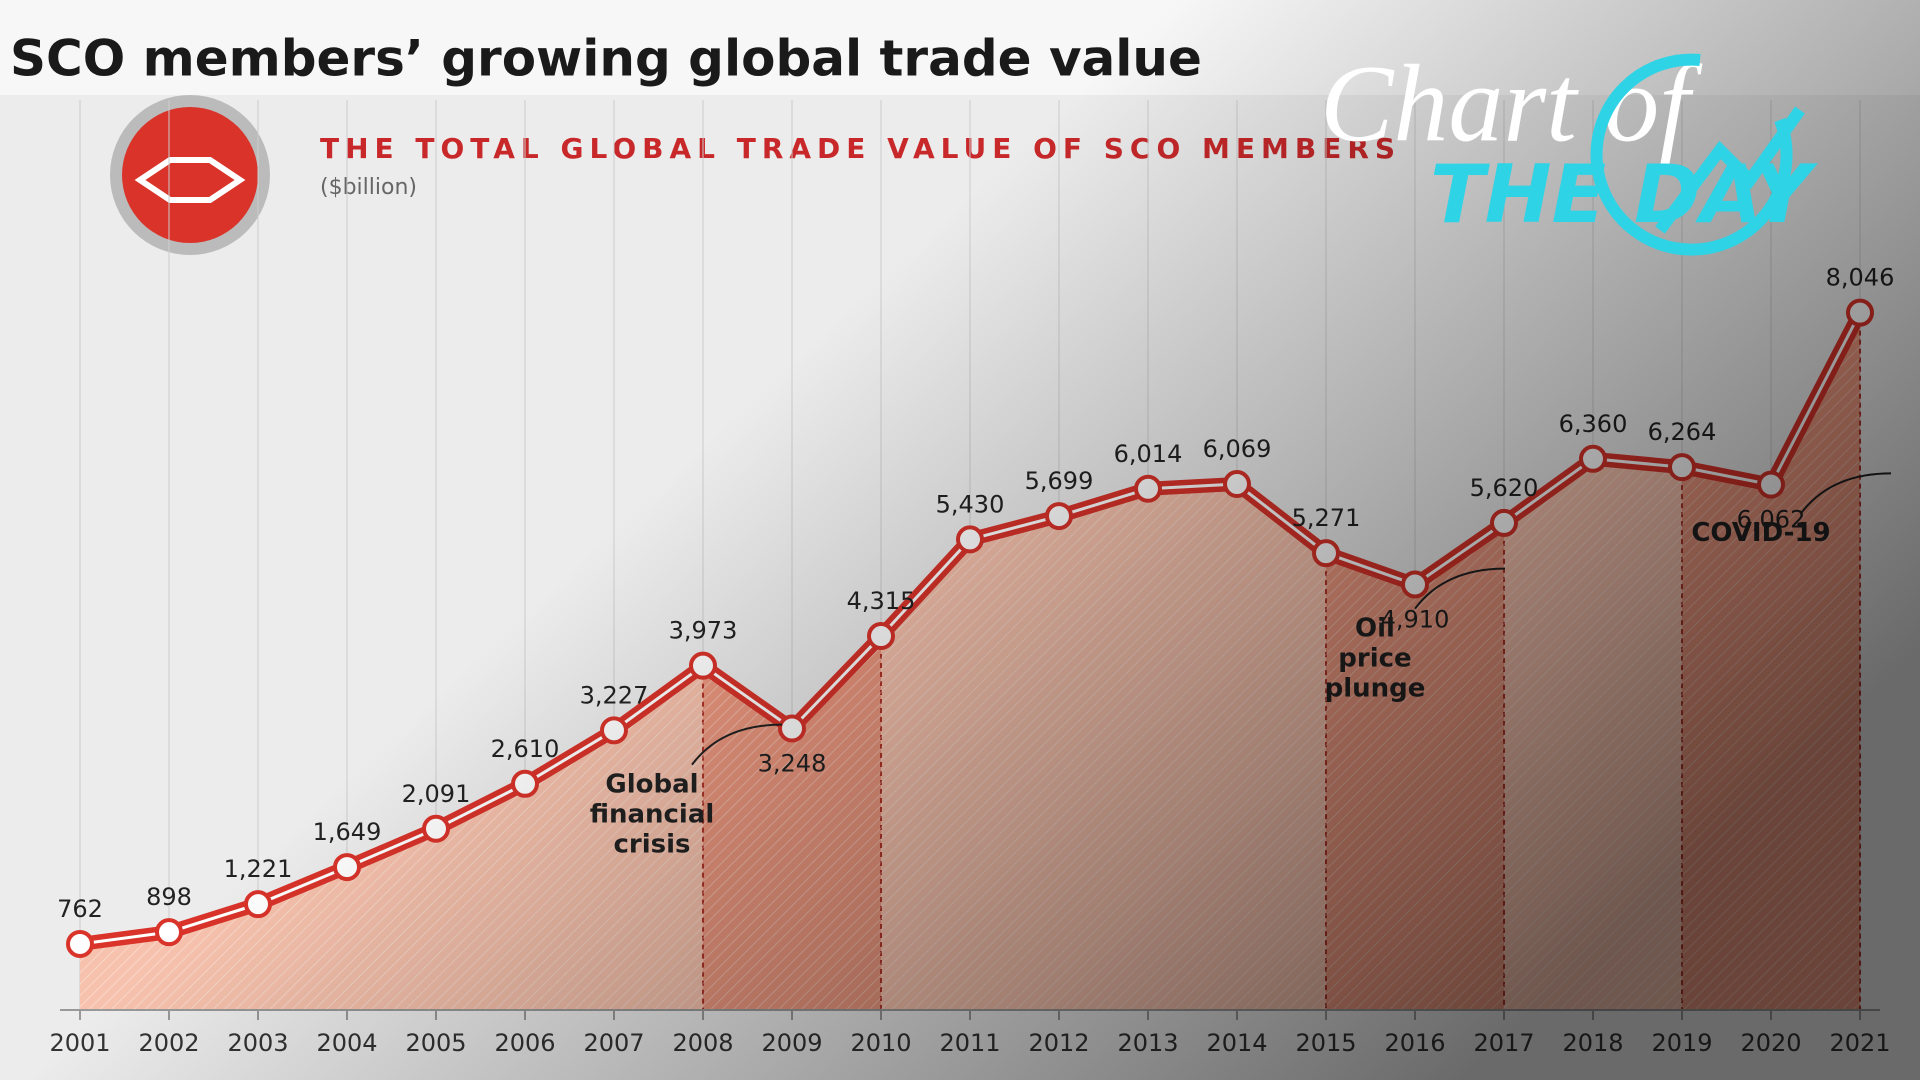 The width and height of the screenshot is (1920, 1080). Describe the element at coordinates (1059, 481) in the screenshot. I see `value-label: 5,699` at that location.